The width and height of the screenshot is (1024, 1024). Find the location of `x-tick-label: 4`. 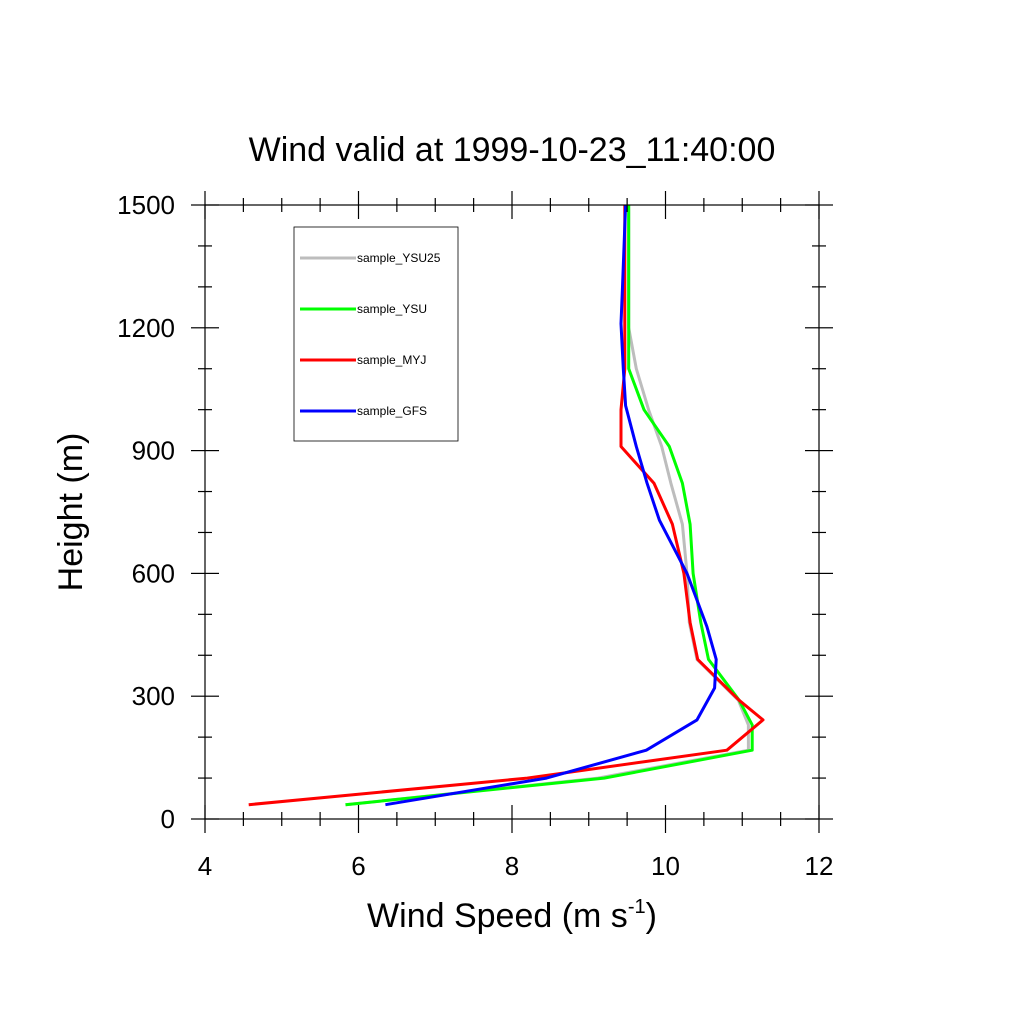

x-tick-label: 4 is located at coordinates (205, 866).